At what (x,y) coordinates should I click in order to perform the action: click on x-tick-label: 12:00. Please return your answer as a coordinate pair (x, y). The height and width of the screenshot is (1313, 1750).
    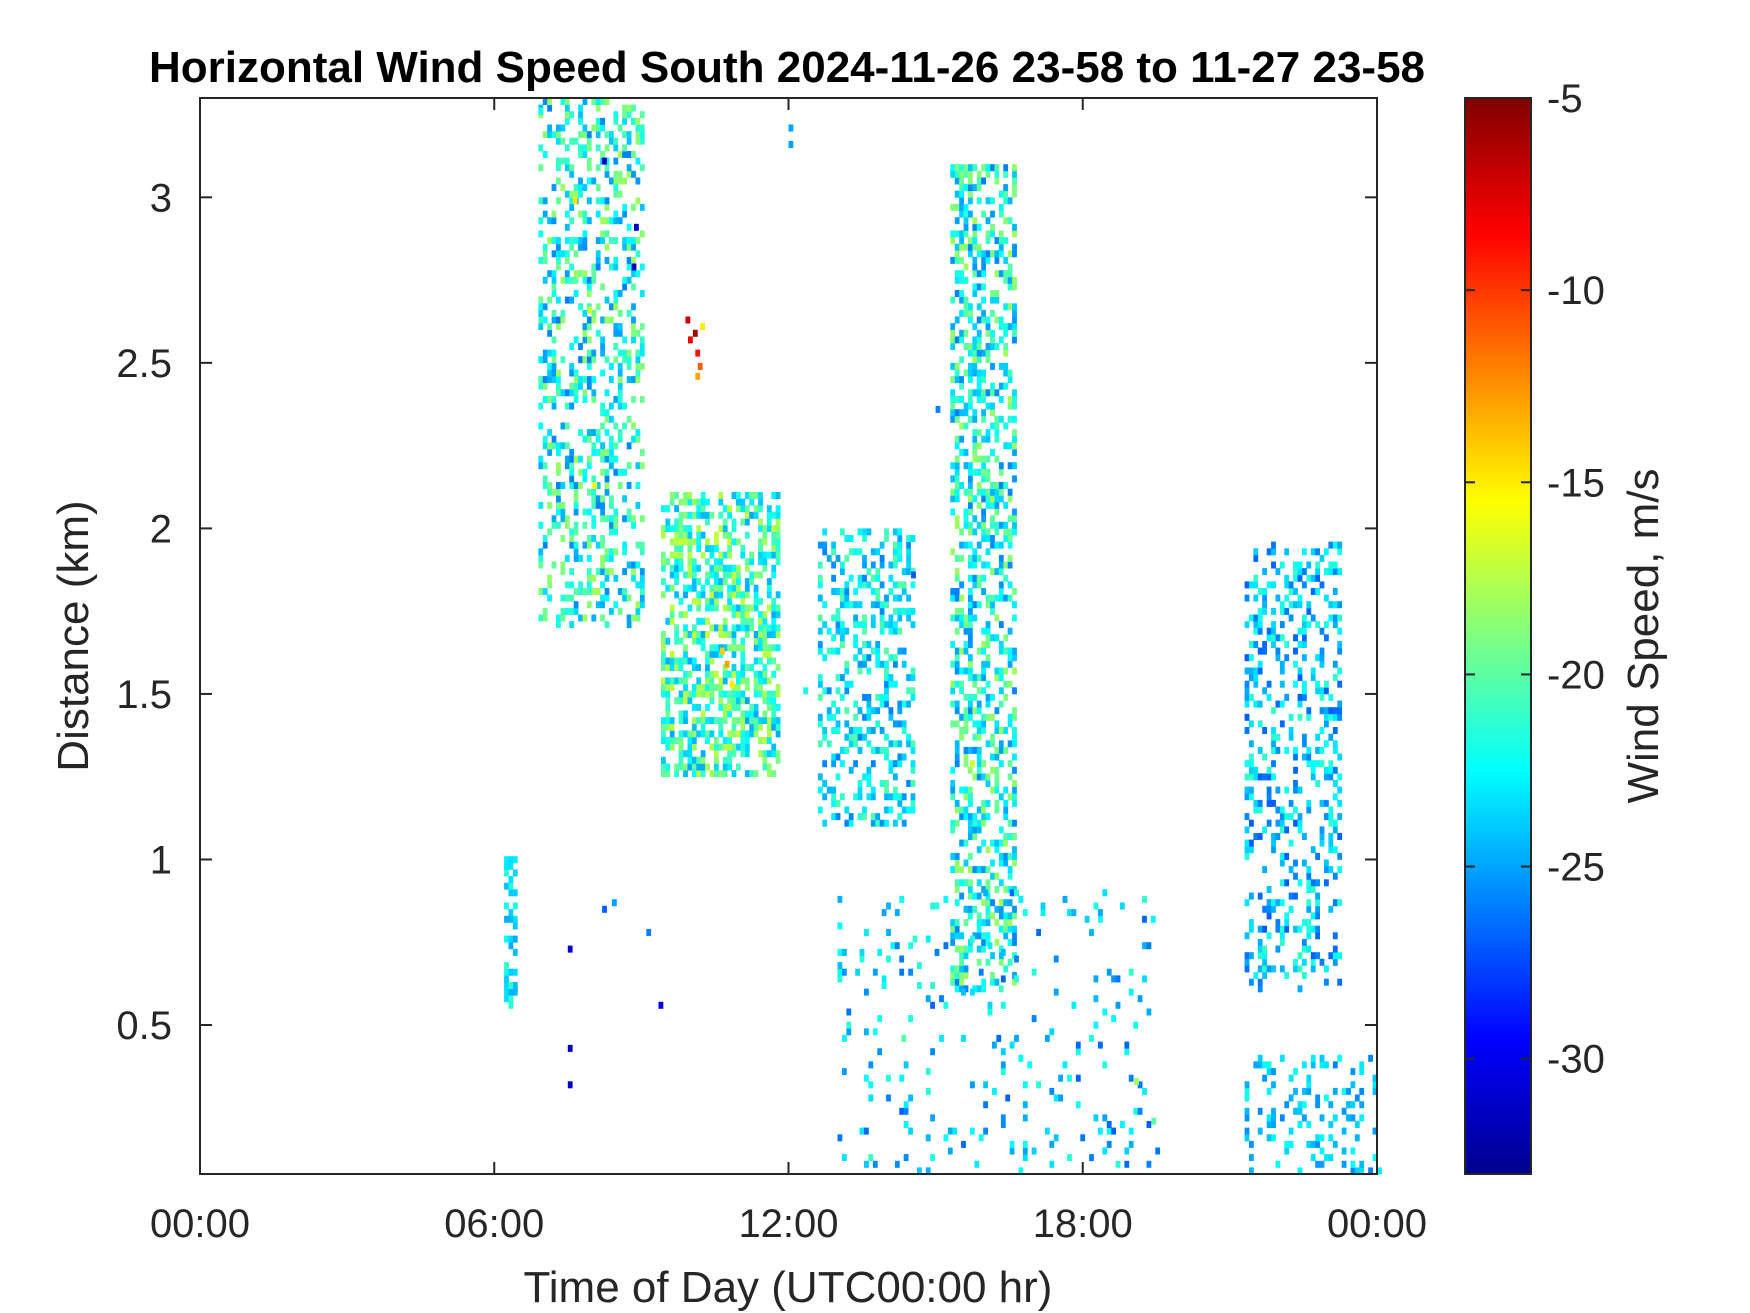
    Looking at the image, I should click on (788, 1224).